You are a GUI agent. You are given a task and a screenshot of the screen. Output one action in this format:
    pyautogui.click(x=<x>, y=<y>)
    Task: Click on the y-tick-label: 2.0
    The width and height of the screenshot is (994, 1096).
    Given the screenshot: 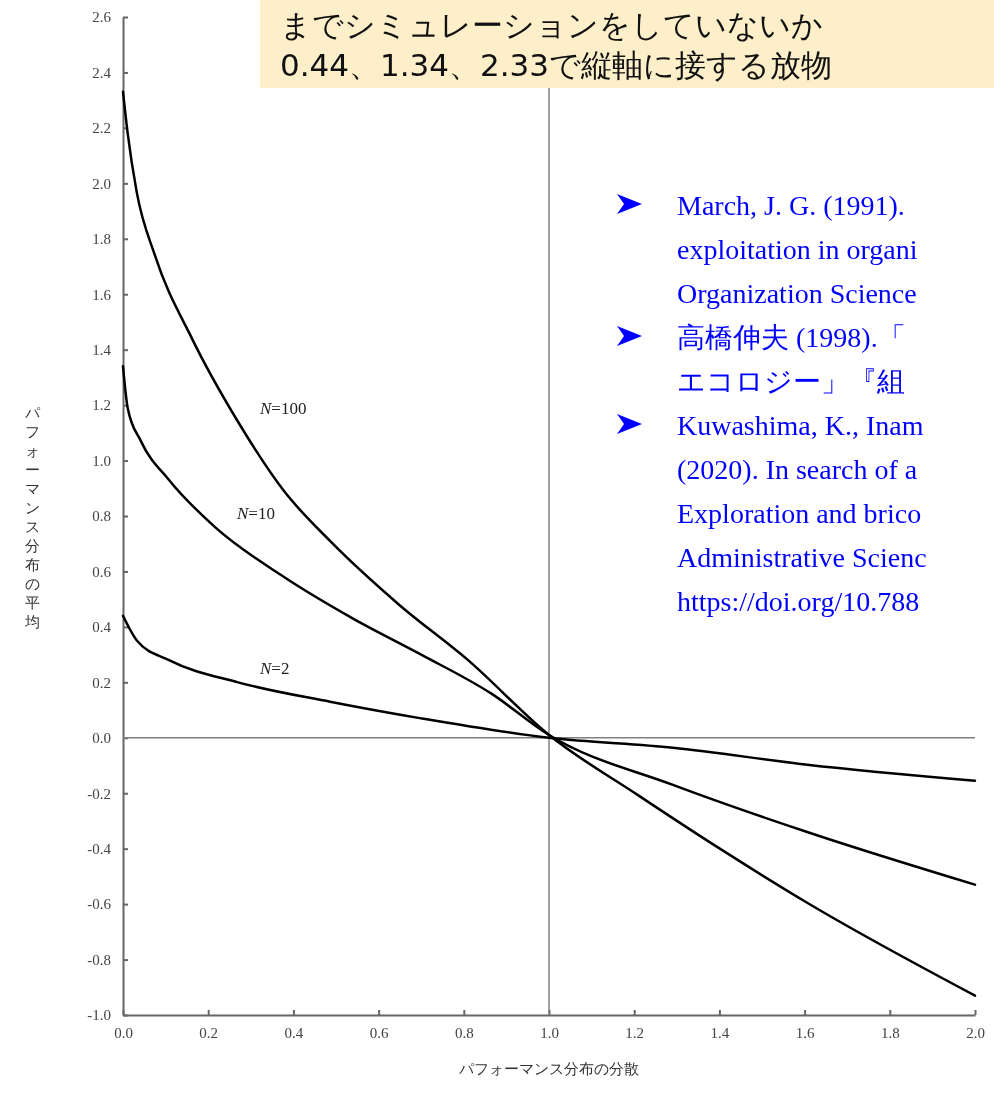 What is the action you would take?
    pyautogui.click(x=101, y=183)
    